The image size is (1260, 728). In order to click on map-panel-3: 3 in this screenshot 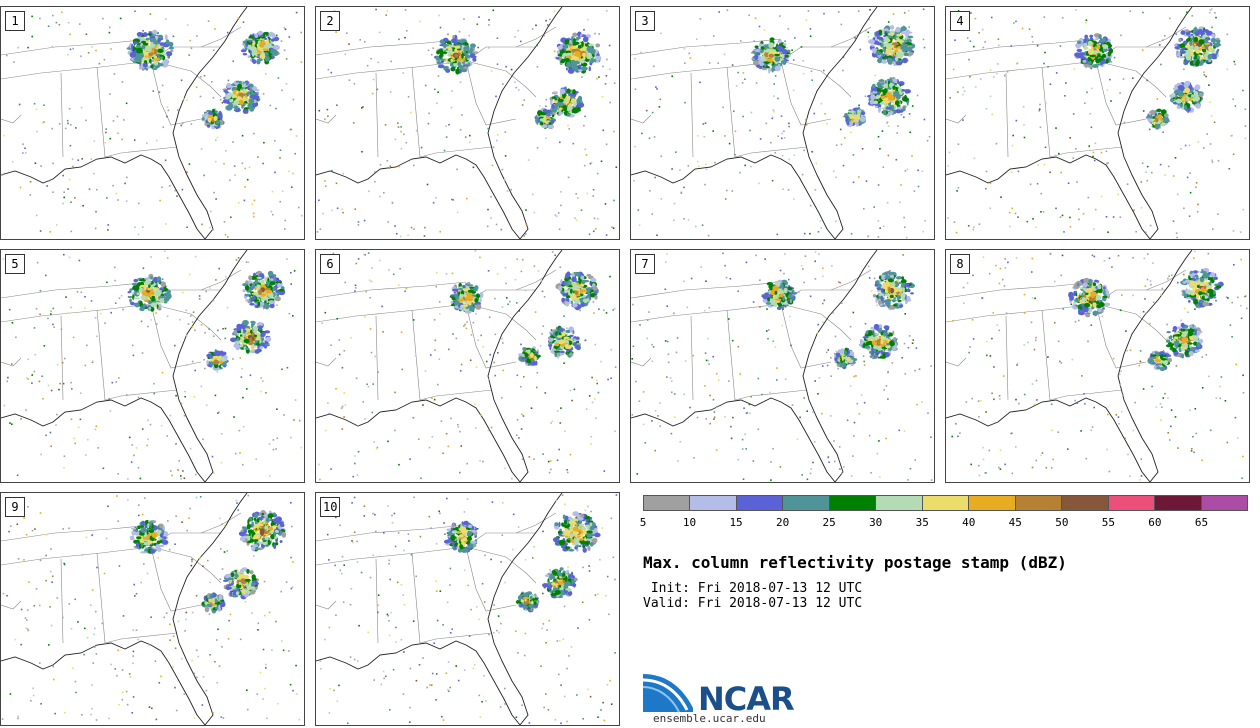, I will do `click(782, 123)`.